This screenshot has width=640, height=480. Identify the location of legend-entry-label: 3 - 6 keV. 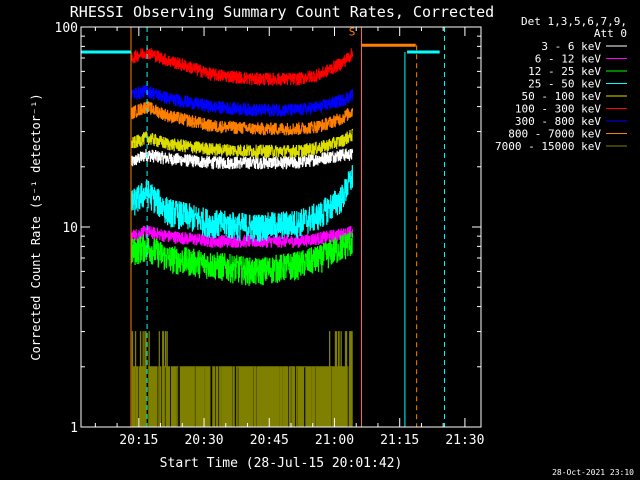
(571, 46).